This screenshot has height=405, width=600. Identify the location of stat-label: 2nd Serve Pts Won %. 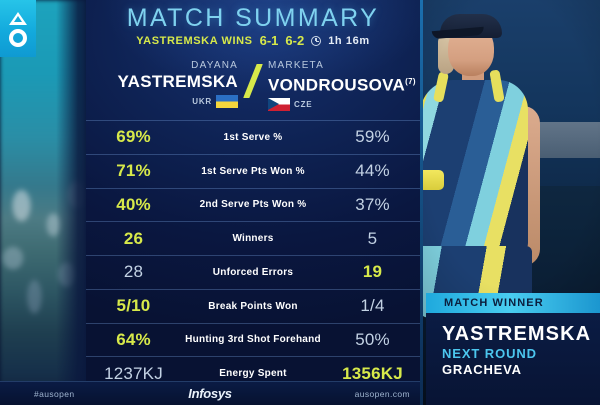
(253, 205).